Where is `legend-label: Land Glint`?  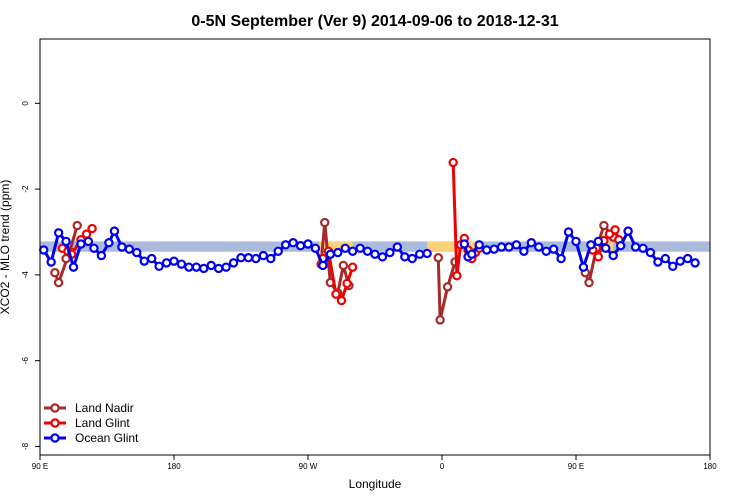
legend-label: Land Glint is located at coordinates (102, 423).